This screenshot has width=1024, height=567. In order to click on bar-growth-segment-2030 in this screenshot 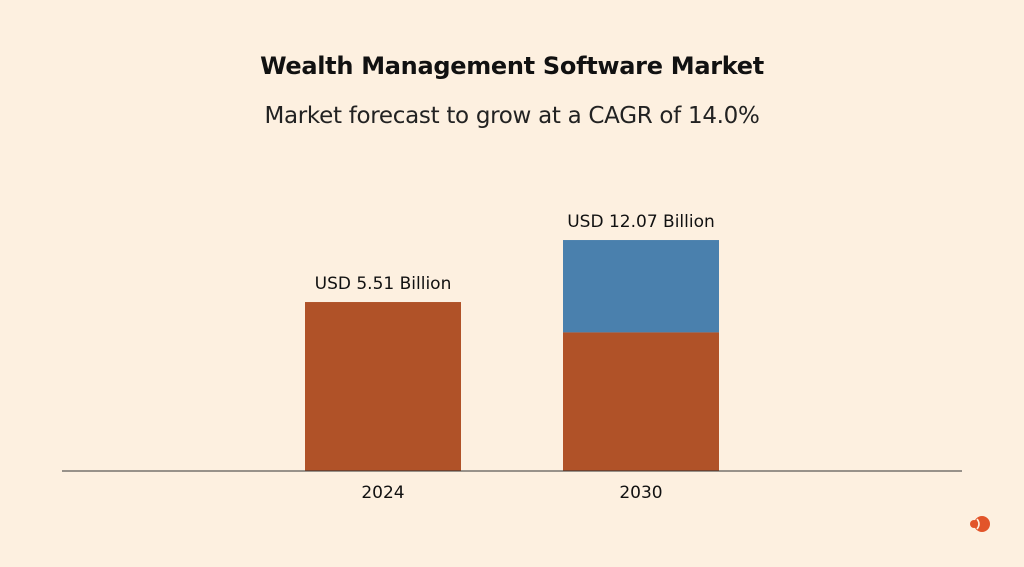, I will do `click(641, 286)`.